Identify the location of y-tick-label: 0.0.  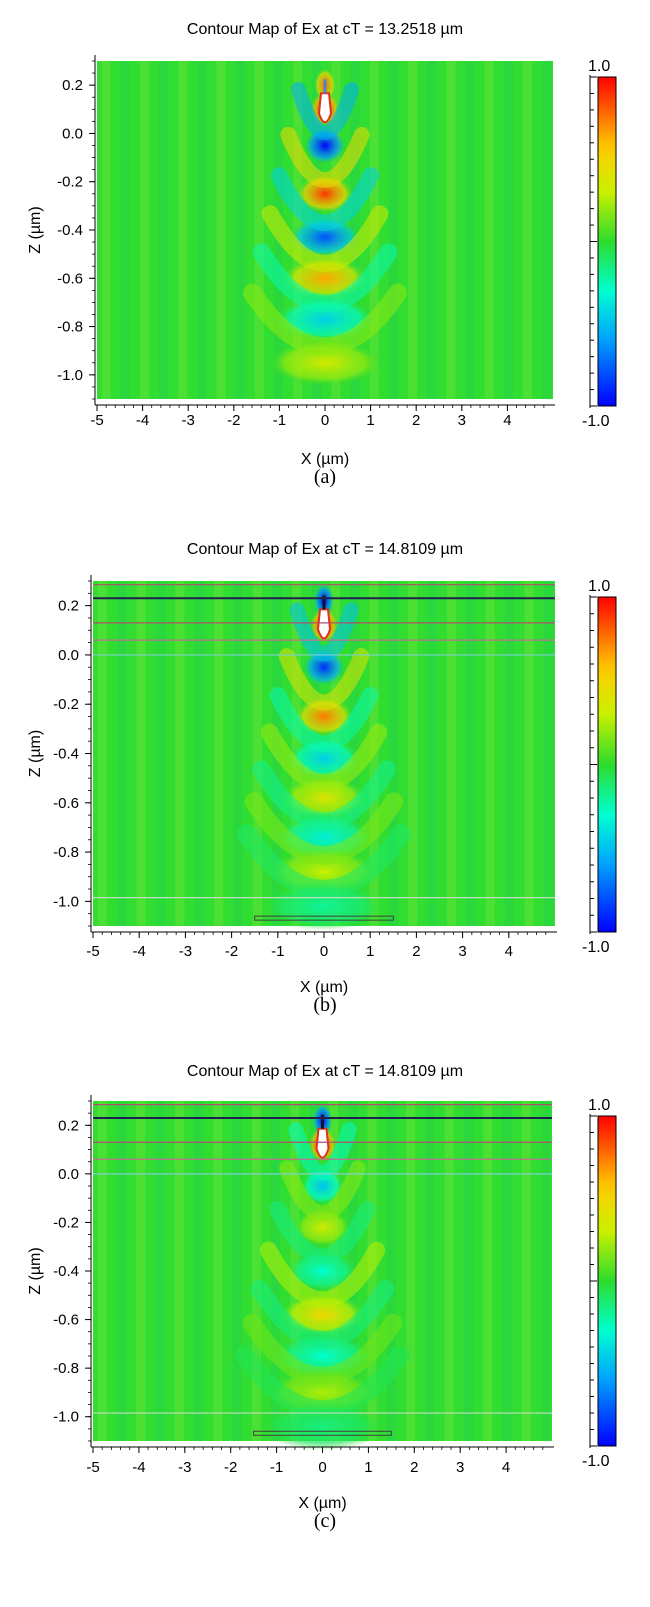
(68, 655).